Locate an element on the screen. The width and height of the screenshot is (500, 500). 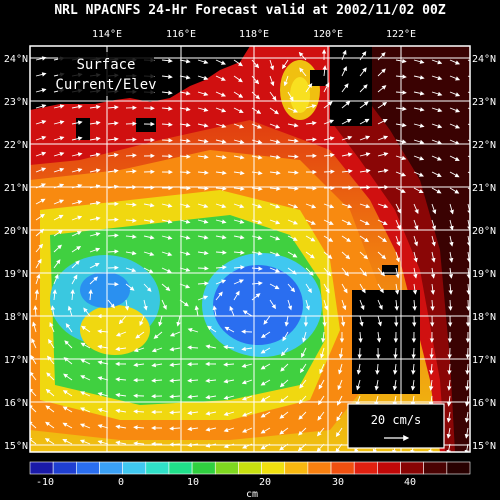
lon-label-116: 116°E is located at coordinates (181, 34).